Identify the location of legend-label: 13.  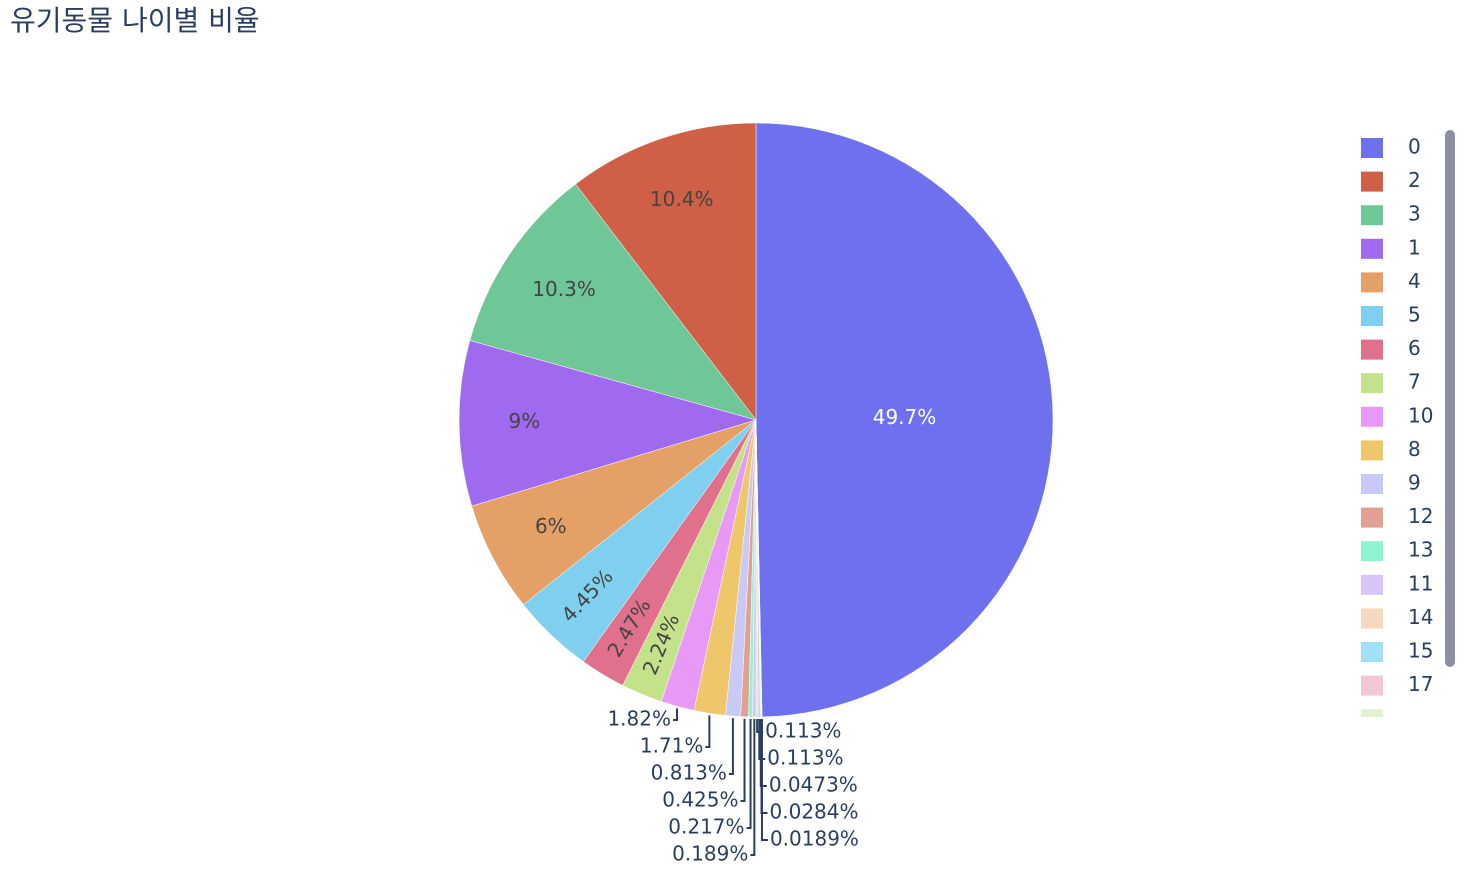
(1420, 550).